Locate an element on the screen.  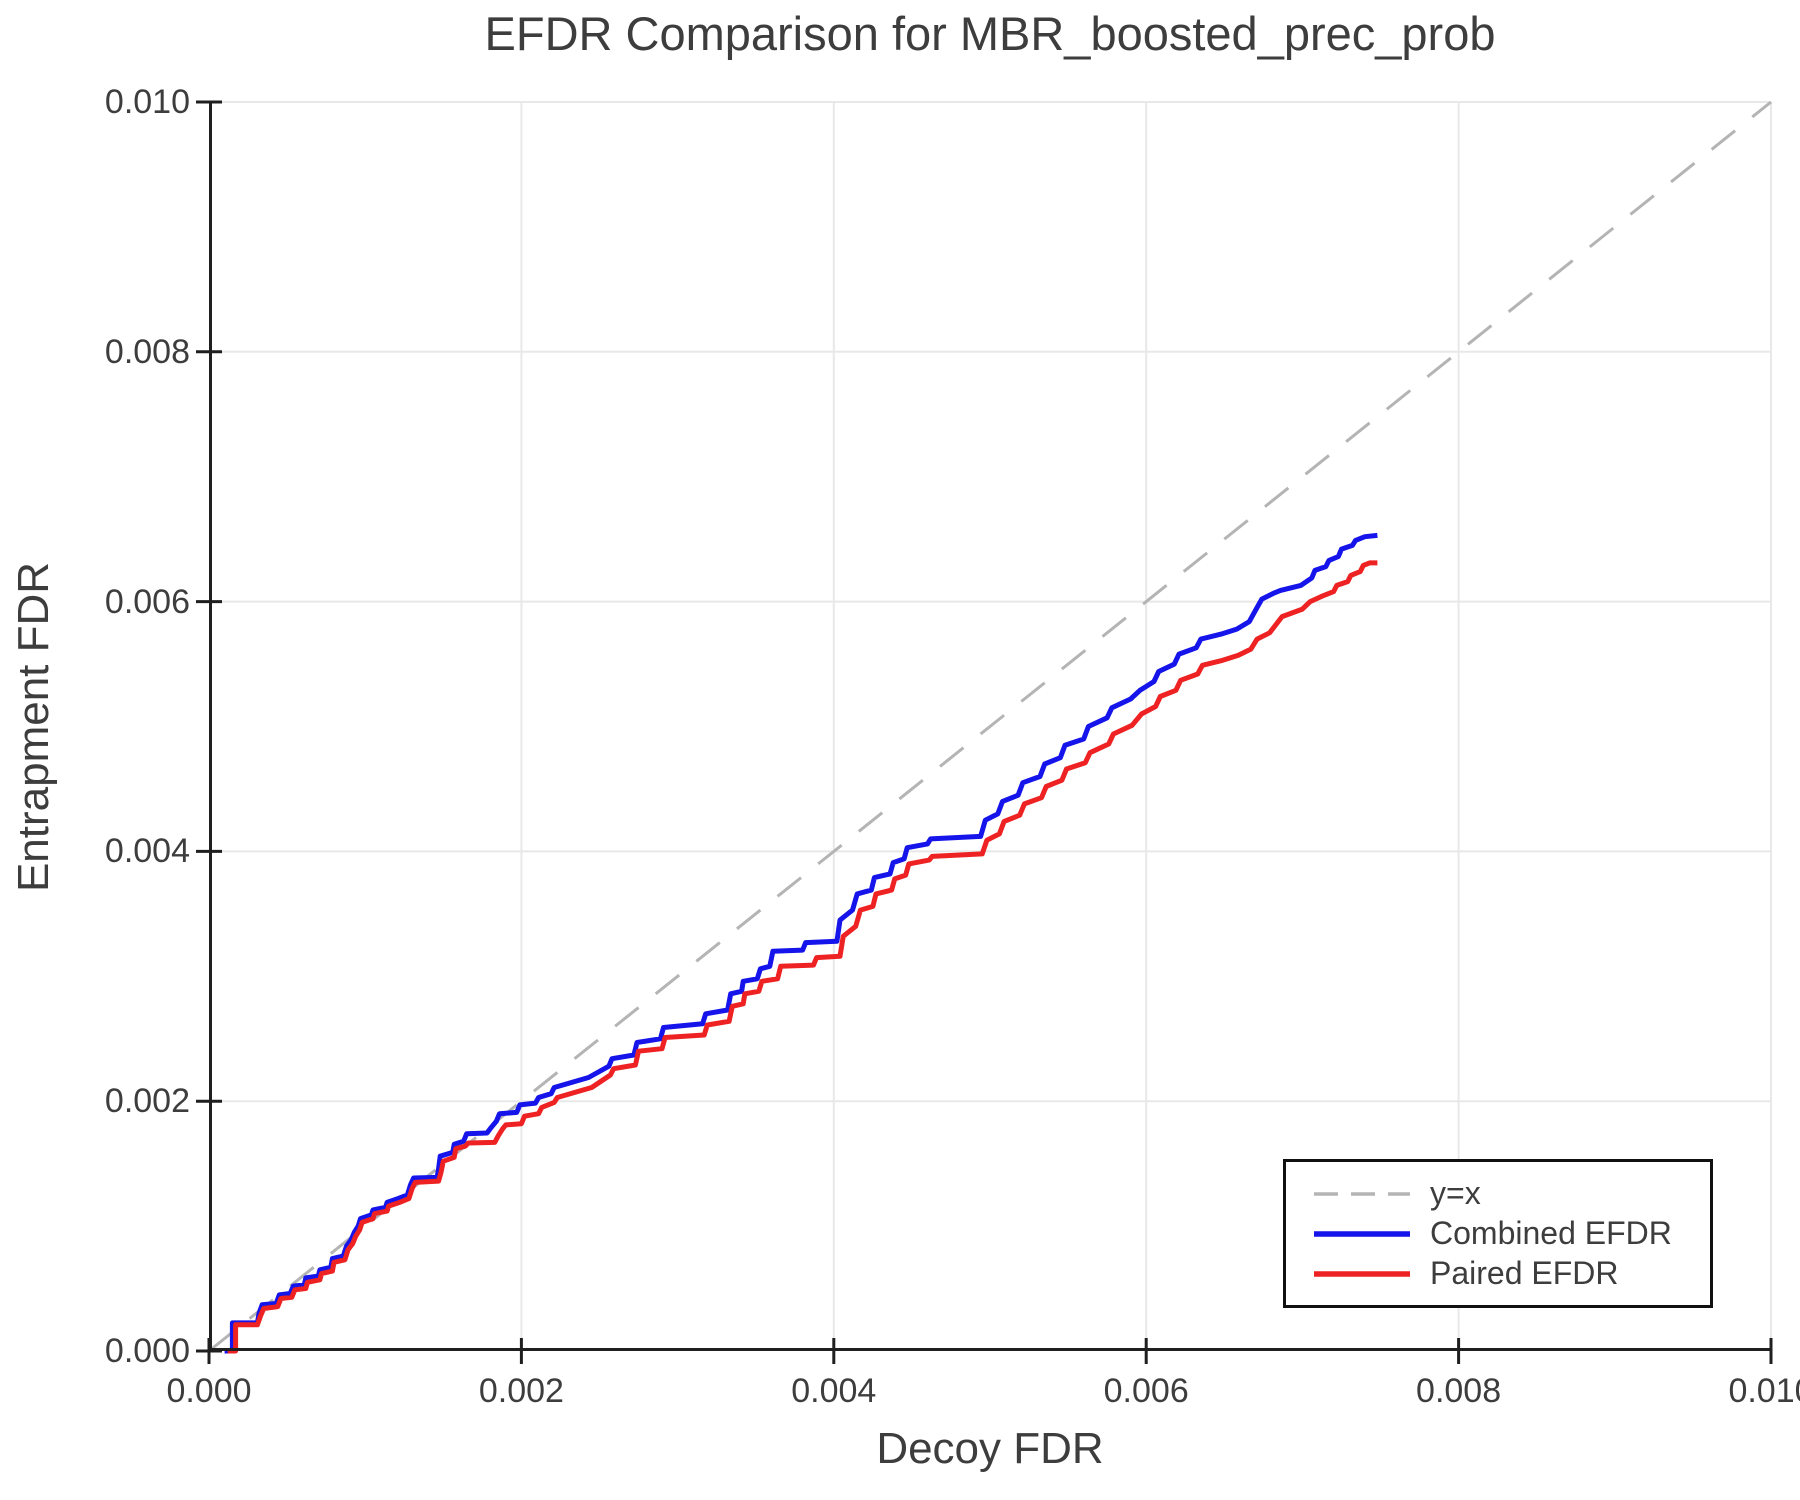
x-tick-label: 0.006 is located at coordinates (1146, 1391).